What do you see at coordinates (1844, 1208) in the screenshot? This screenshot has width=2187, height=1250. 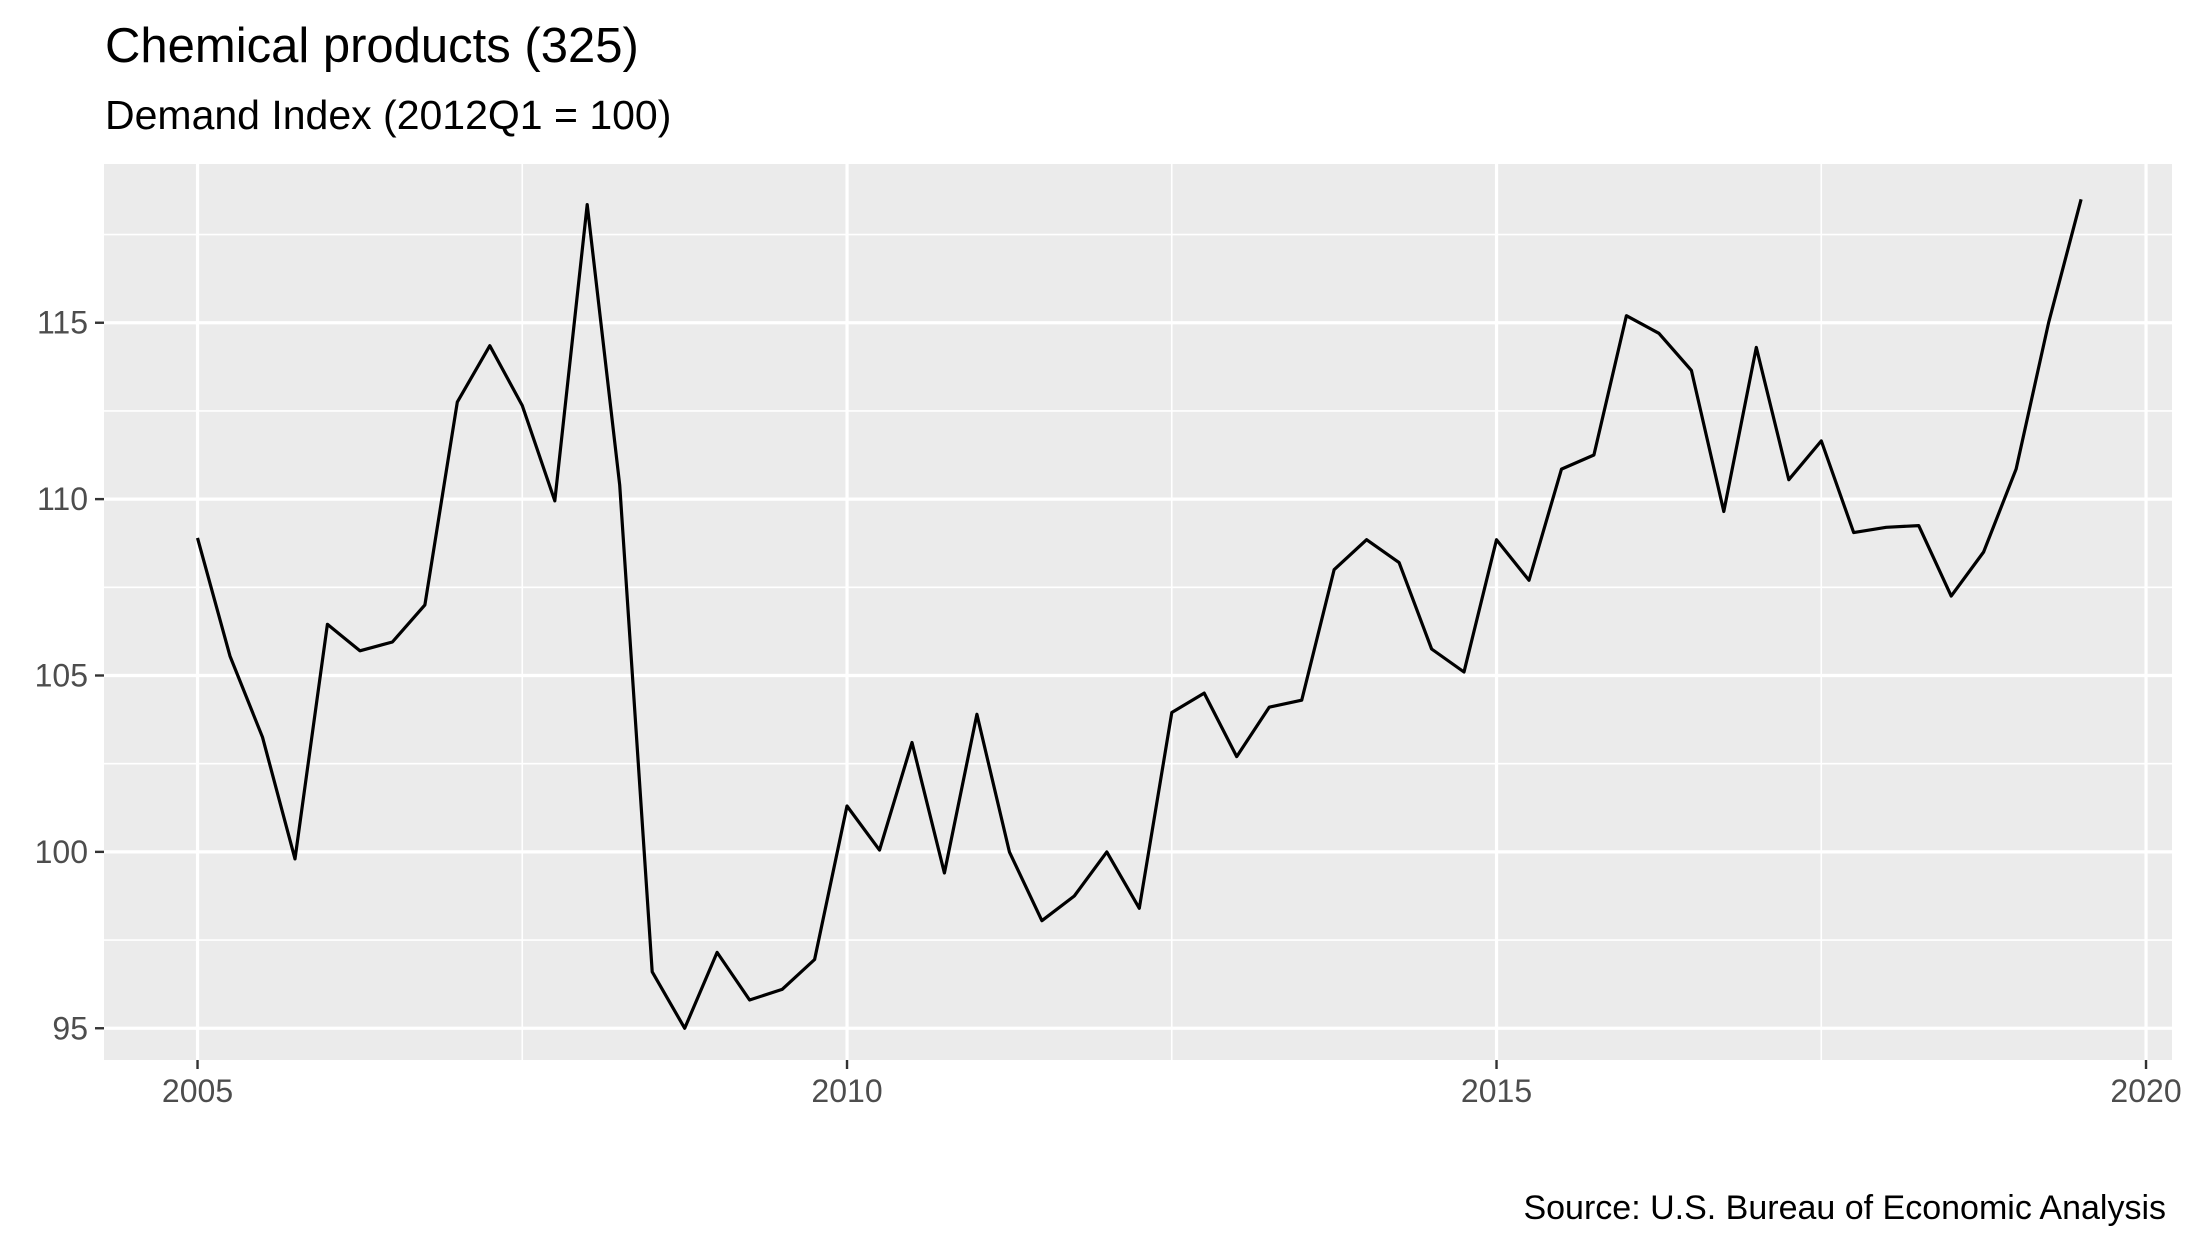 I see `chart-caption: Source: U.S. Bureau of Economic Analysis` at bounding box center [1844, 1208].